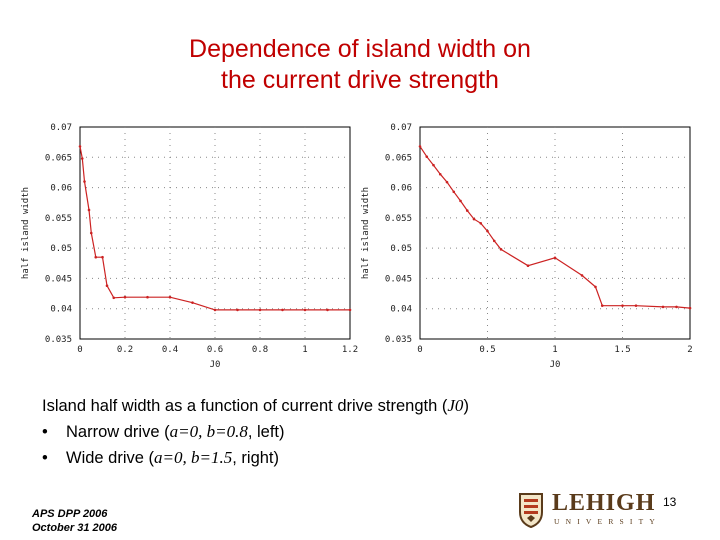 The width and height of the screenshot is (720, 540). What do you see at coordinates (360, 49) in the screenshot?
I see `title-line-1: Dependence of island width on` at bounding box center [360, 49].